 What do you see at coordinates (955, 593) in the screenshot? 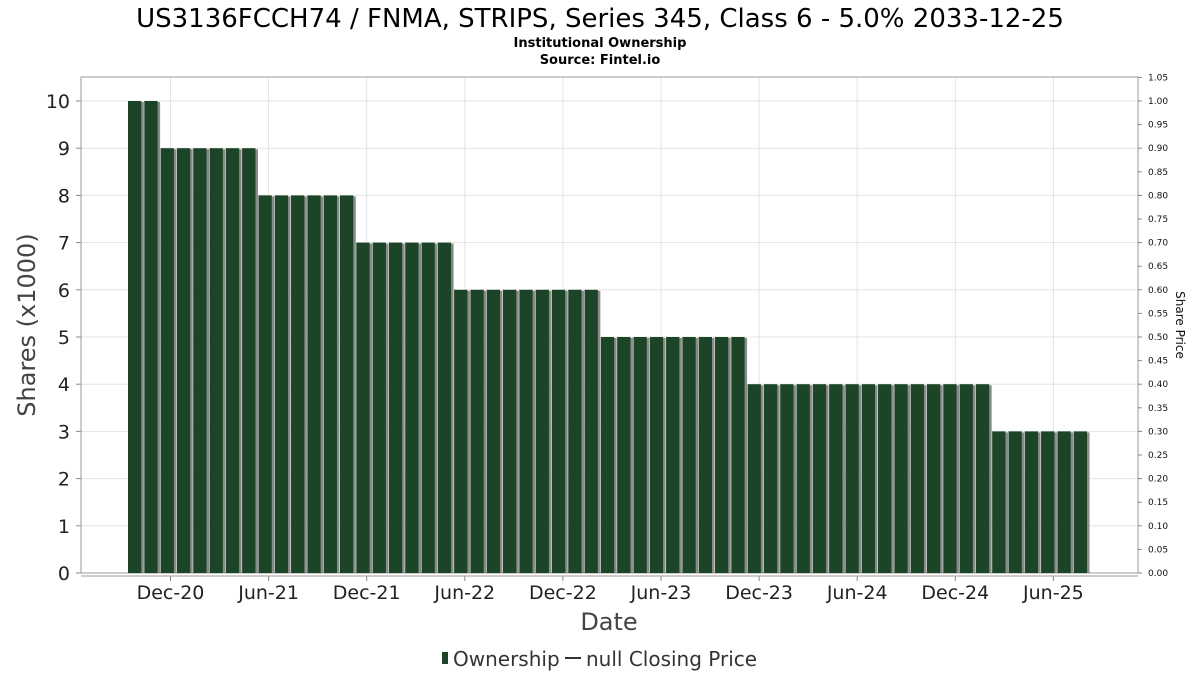
I see `x-tick-label: Dec-24` at bounding box center [955, 593].